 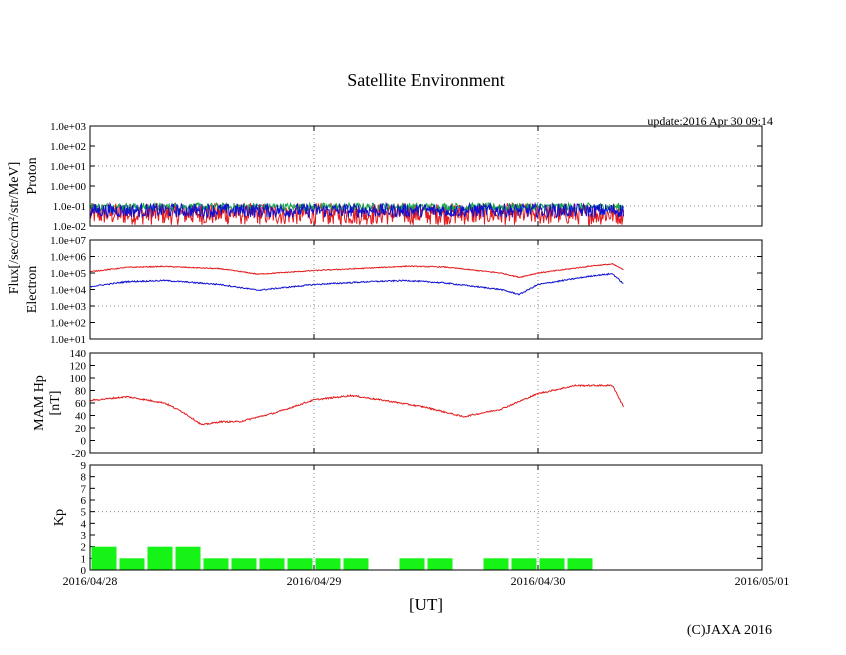 I want to click on y-tick-label: 1.0e+00, so click(x=68, y=187).